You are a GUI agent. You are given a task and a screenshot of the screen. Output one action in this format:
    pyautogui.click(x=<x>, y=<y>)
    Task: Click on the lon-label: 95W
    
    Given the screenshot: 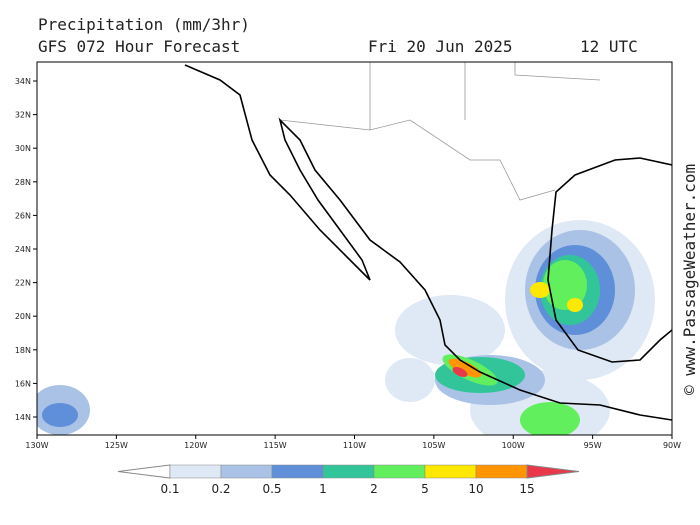 What is the action you would take?
    pyautogui.click(x=593, y=445)
    